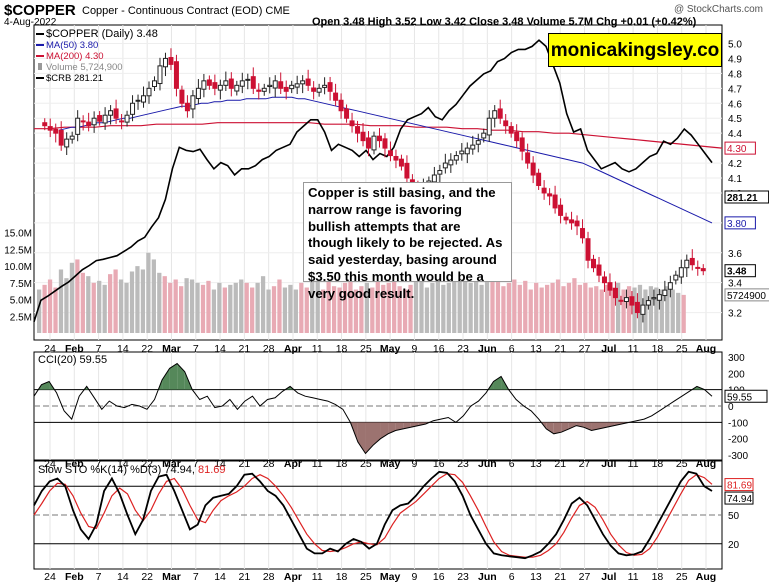 This screenshot has height=587, width=769. What do you see at coordinates (21, 317) in the screenshot?
I see `volume-tick-label: 2.5M` at bounding box center [21, 317].